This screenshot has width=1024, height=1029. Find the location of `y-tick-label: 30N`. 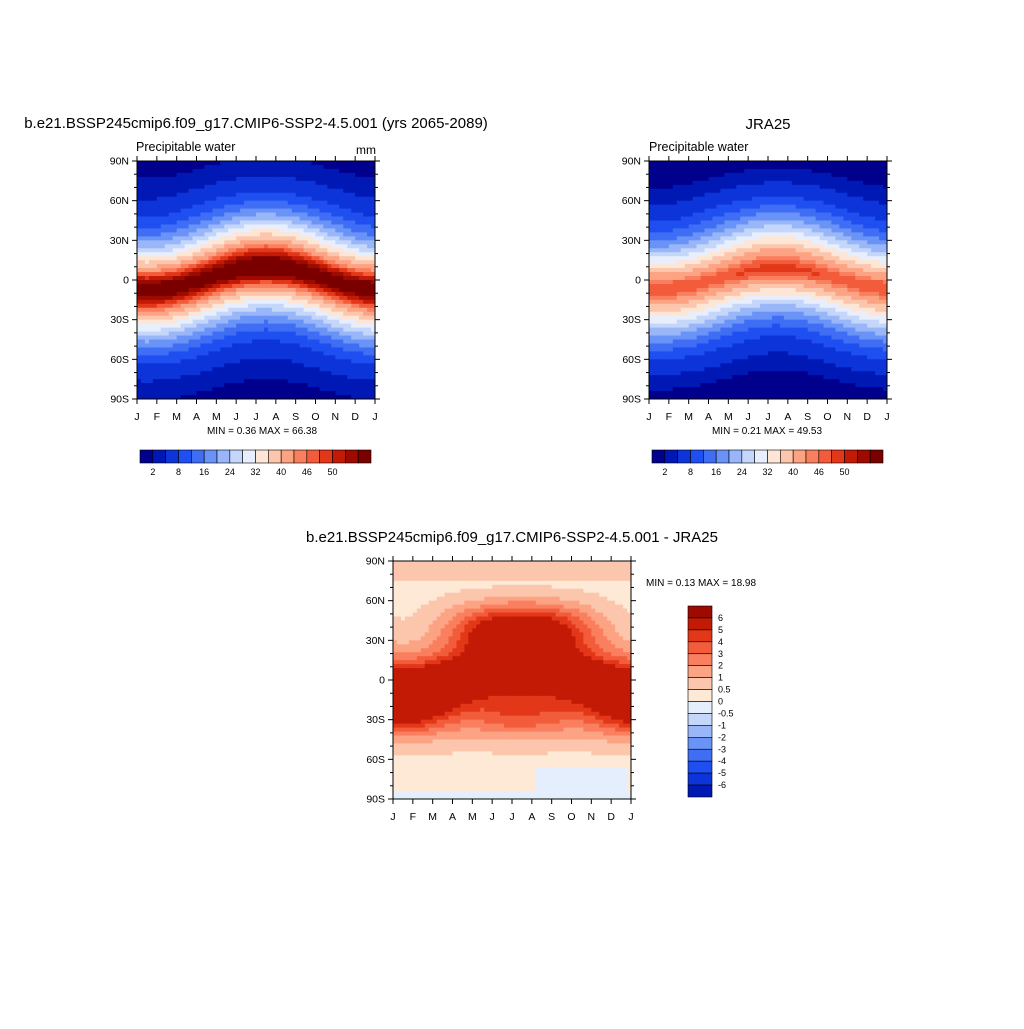

y-tick-label: 30N is located at coordinates (119, 241).